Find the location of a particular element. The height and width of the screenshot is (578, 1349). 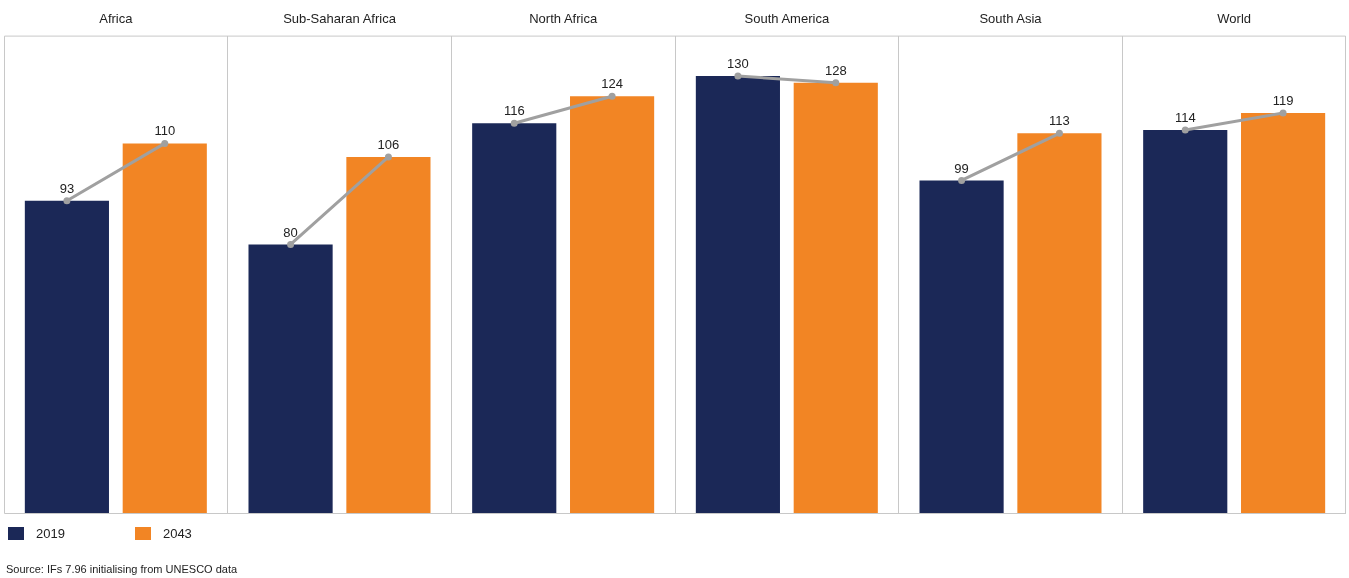

data-label: 130 is located at coordinates (738, 64).